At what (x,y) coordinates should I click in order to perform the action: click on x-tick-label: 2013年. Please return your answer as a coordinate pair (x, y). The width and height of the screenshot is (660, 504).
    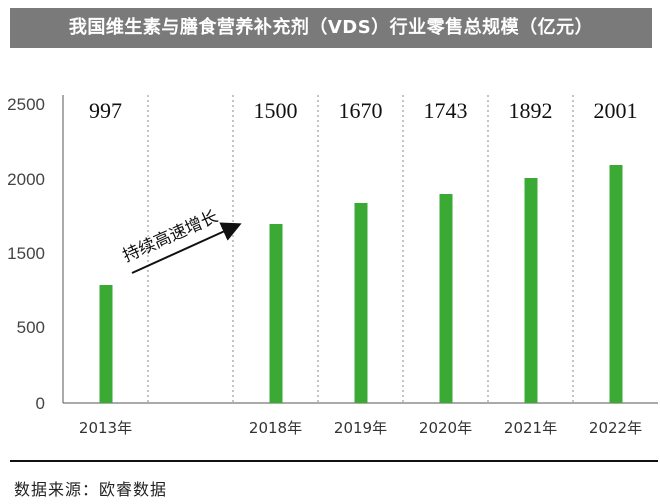
    Looking at the image, I should click on (105, 428).